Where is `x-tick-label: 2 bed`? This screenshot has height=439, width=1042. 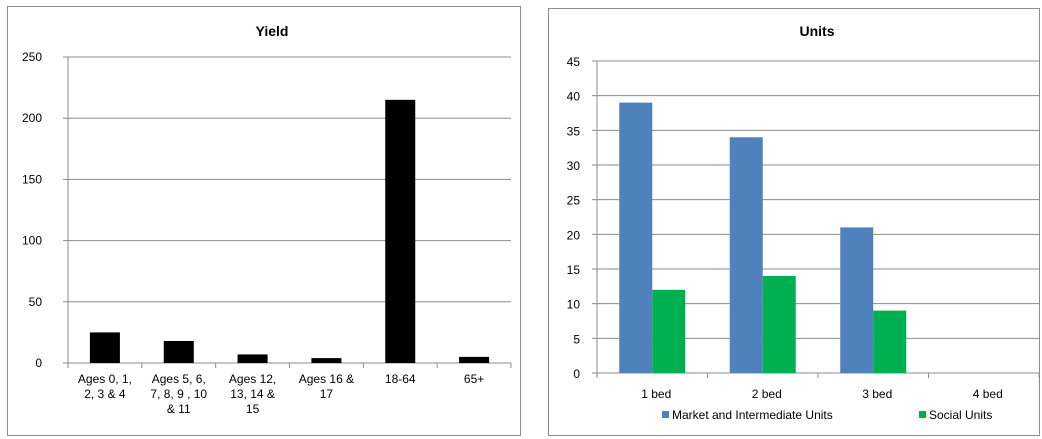 x-tick-label: 2 bed is located at coordinates (767, 394).